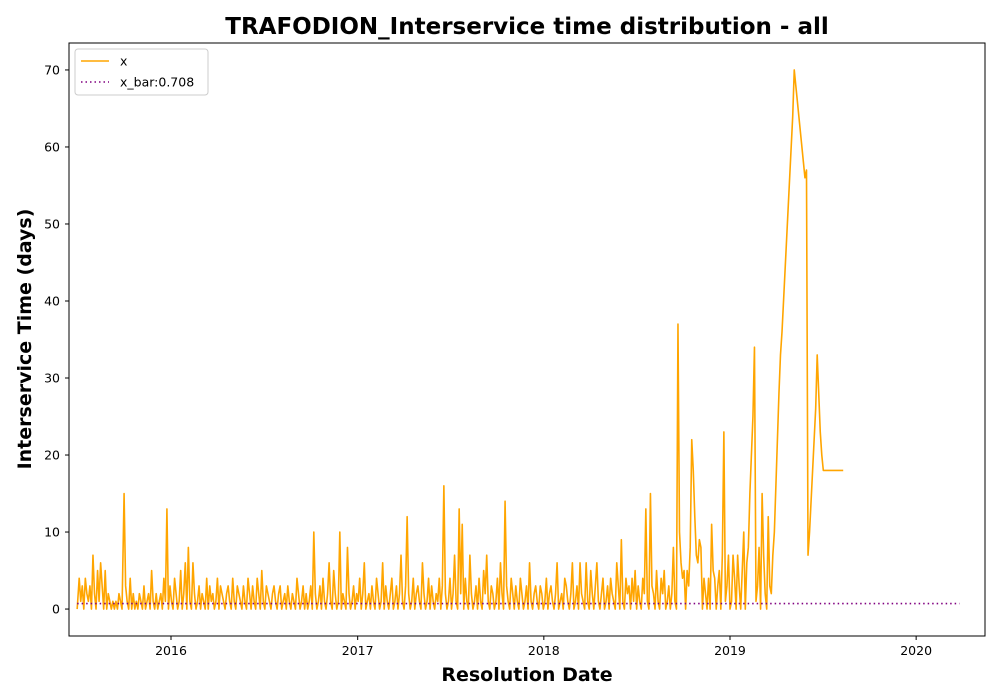 Image resolution: width=1000 pixels, height=700 pixels. Describe the element at coordinates (171, 650) in the screenshot. I see `x-tick-label: 2016` at that location.